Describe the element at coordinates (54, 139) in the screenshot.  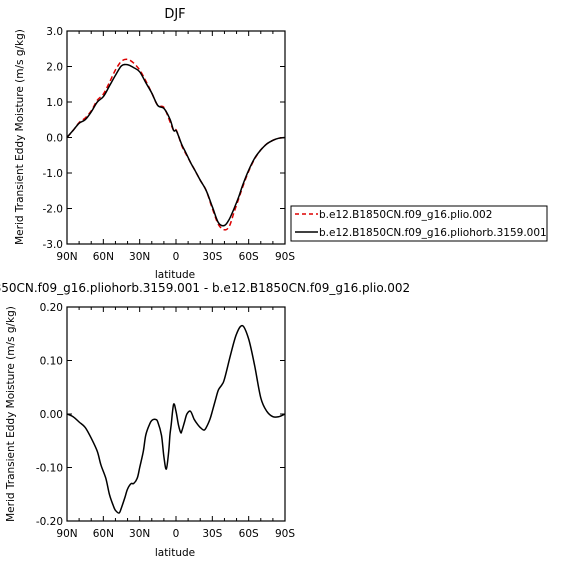
I see `y-tick-label: 0.0` at that location.